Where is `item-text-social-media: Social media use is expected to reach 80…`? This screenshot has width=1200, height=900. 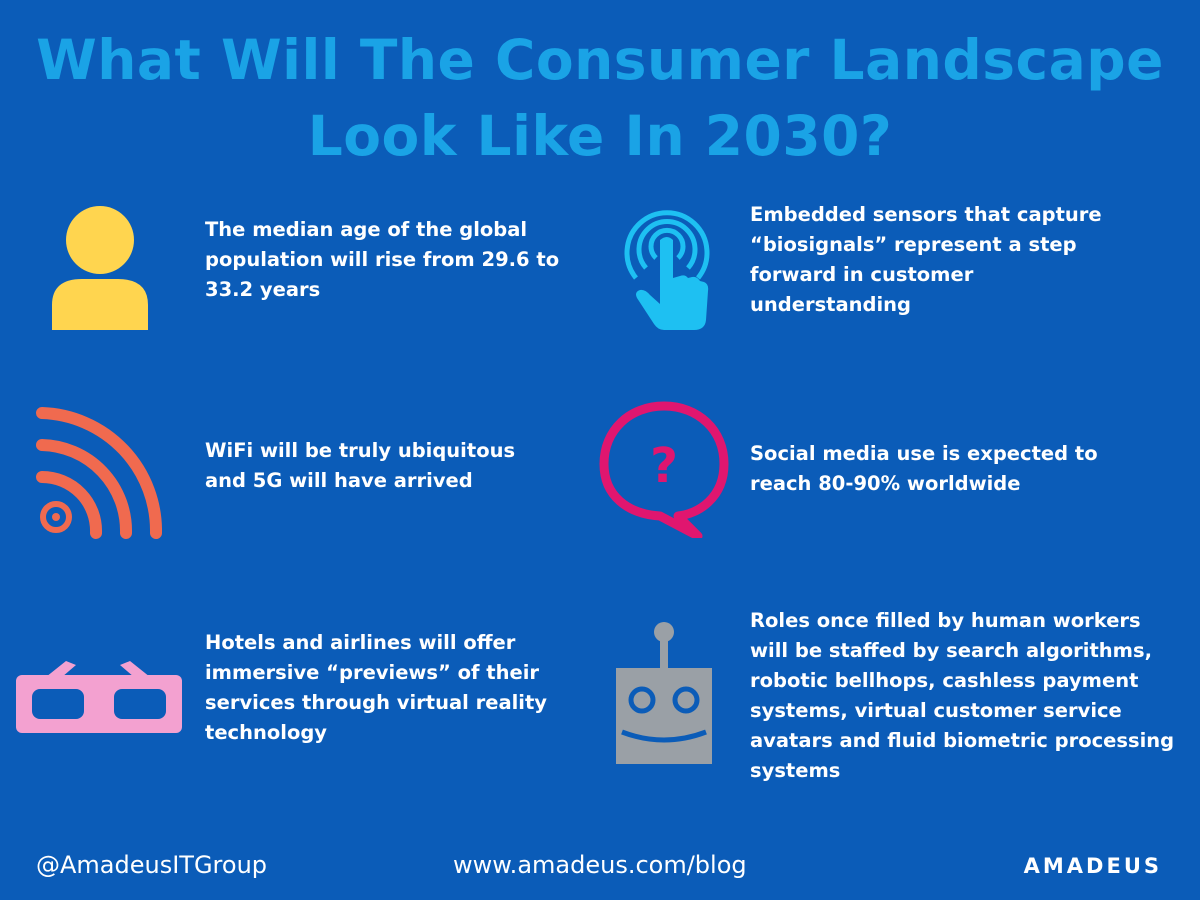 item-text-social-media: Social media use is expected to reach 80… is located at coordinates (924, 468).